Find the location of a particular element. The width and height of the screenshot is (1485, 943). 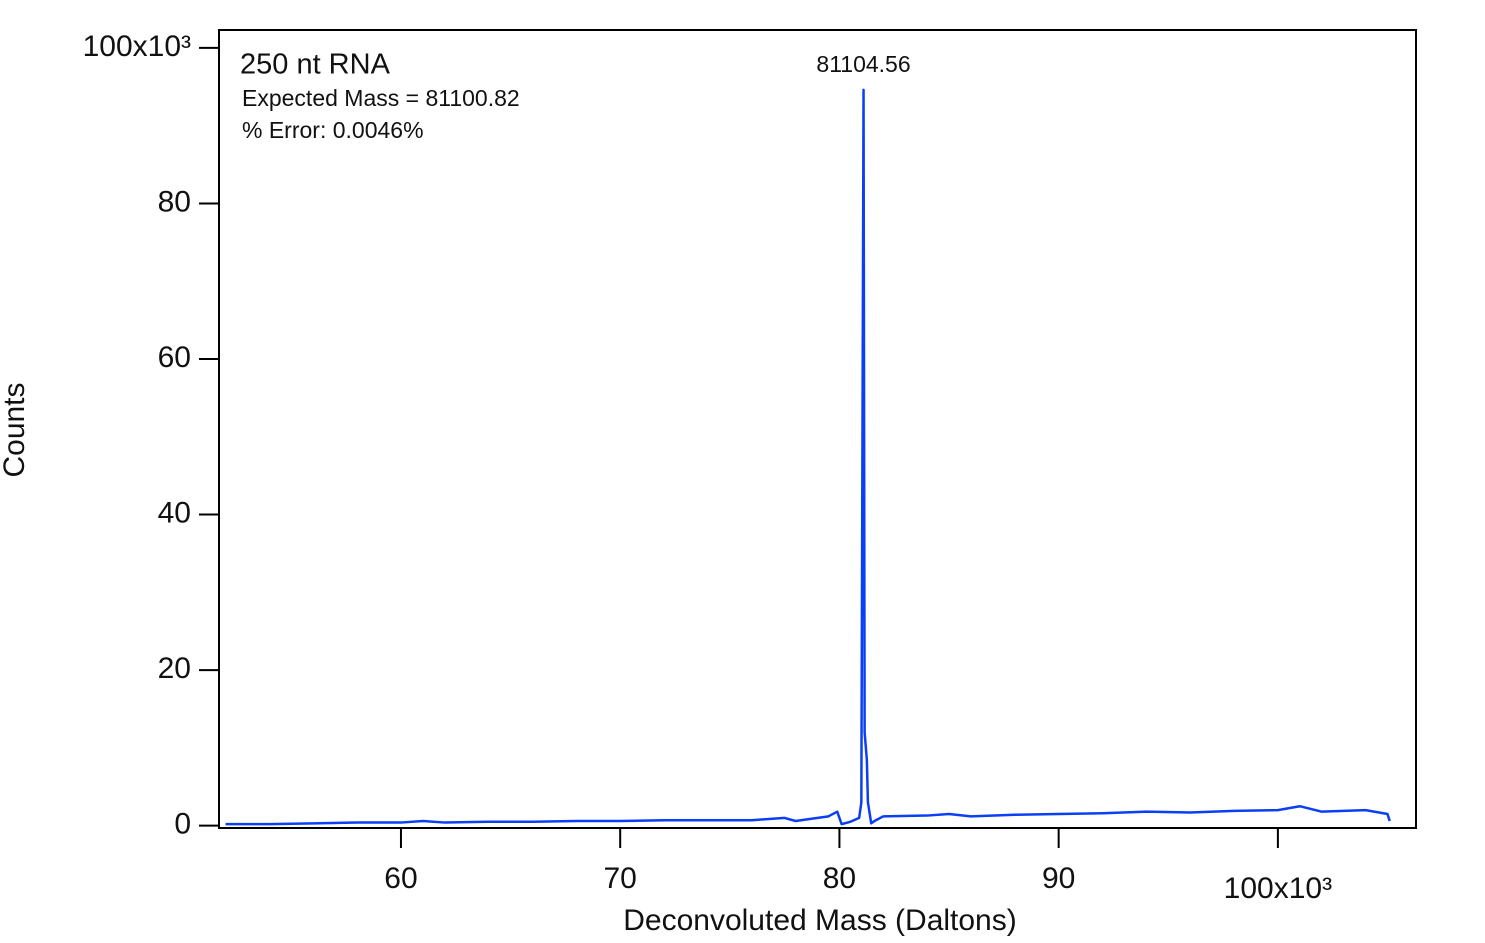

y-tick-label: 0 is located at coordinates (182, 824).